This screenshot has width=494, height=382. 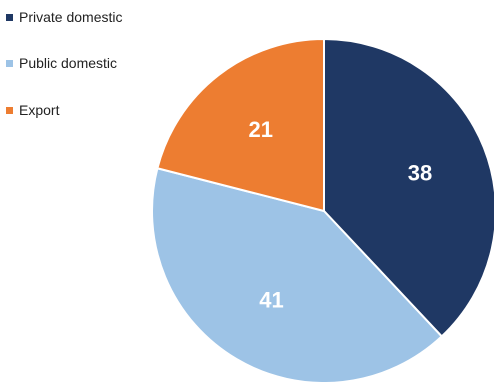 I want to click on data-label-public-domestic: 41, so click(x=271, y=299).